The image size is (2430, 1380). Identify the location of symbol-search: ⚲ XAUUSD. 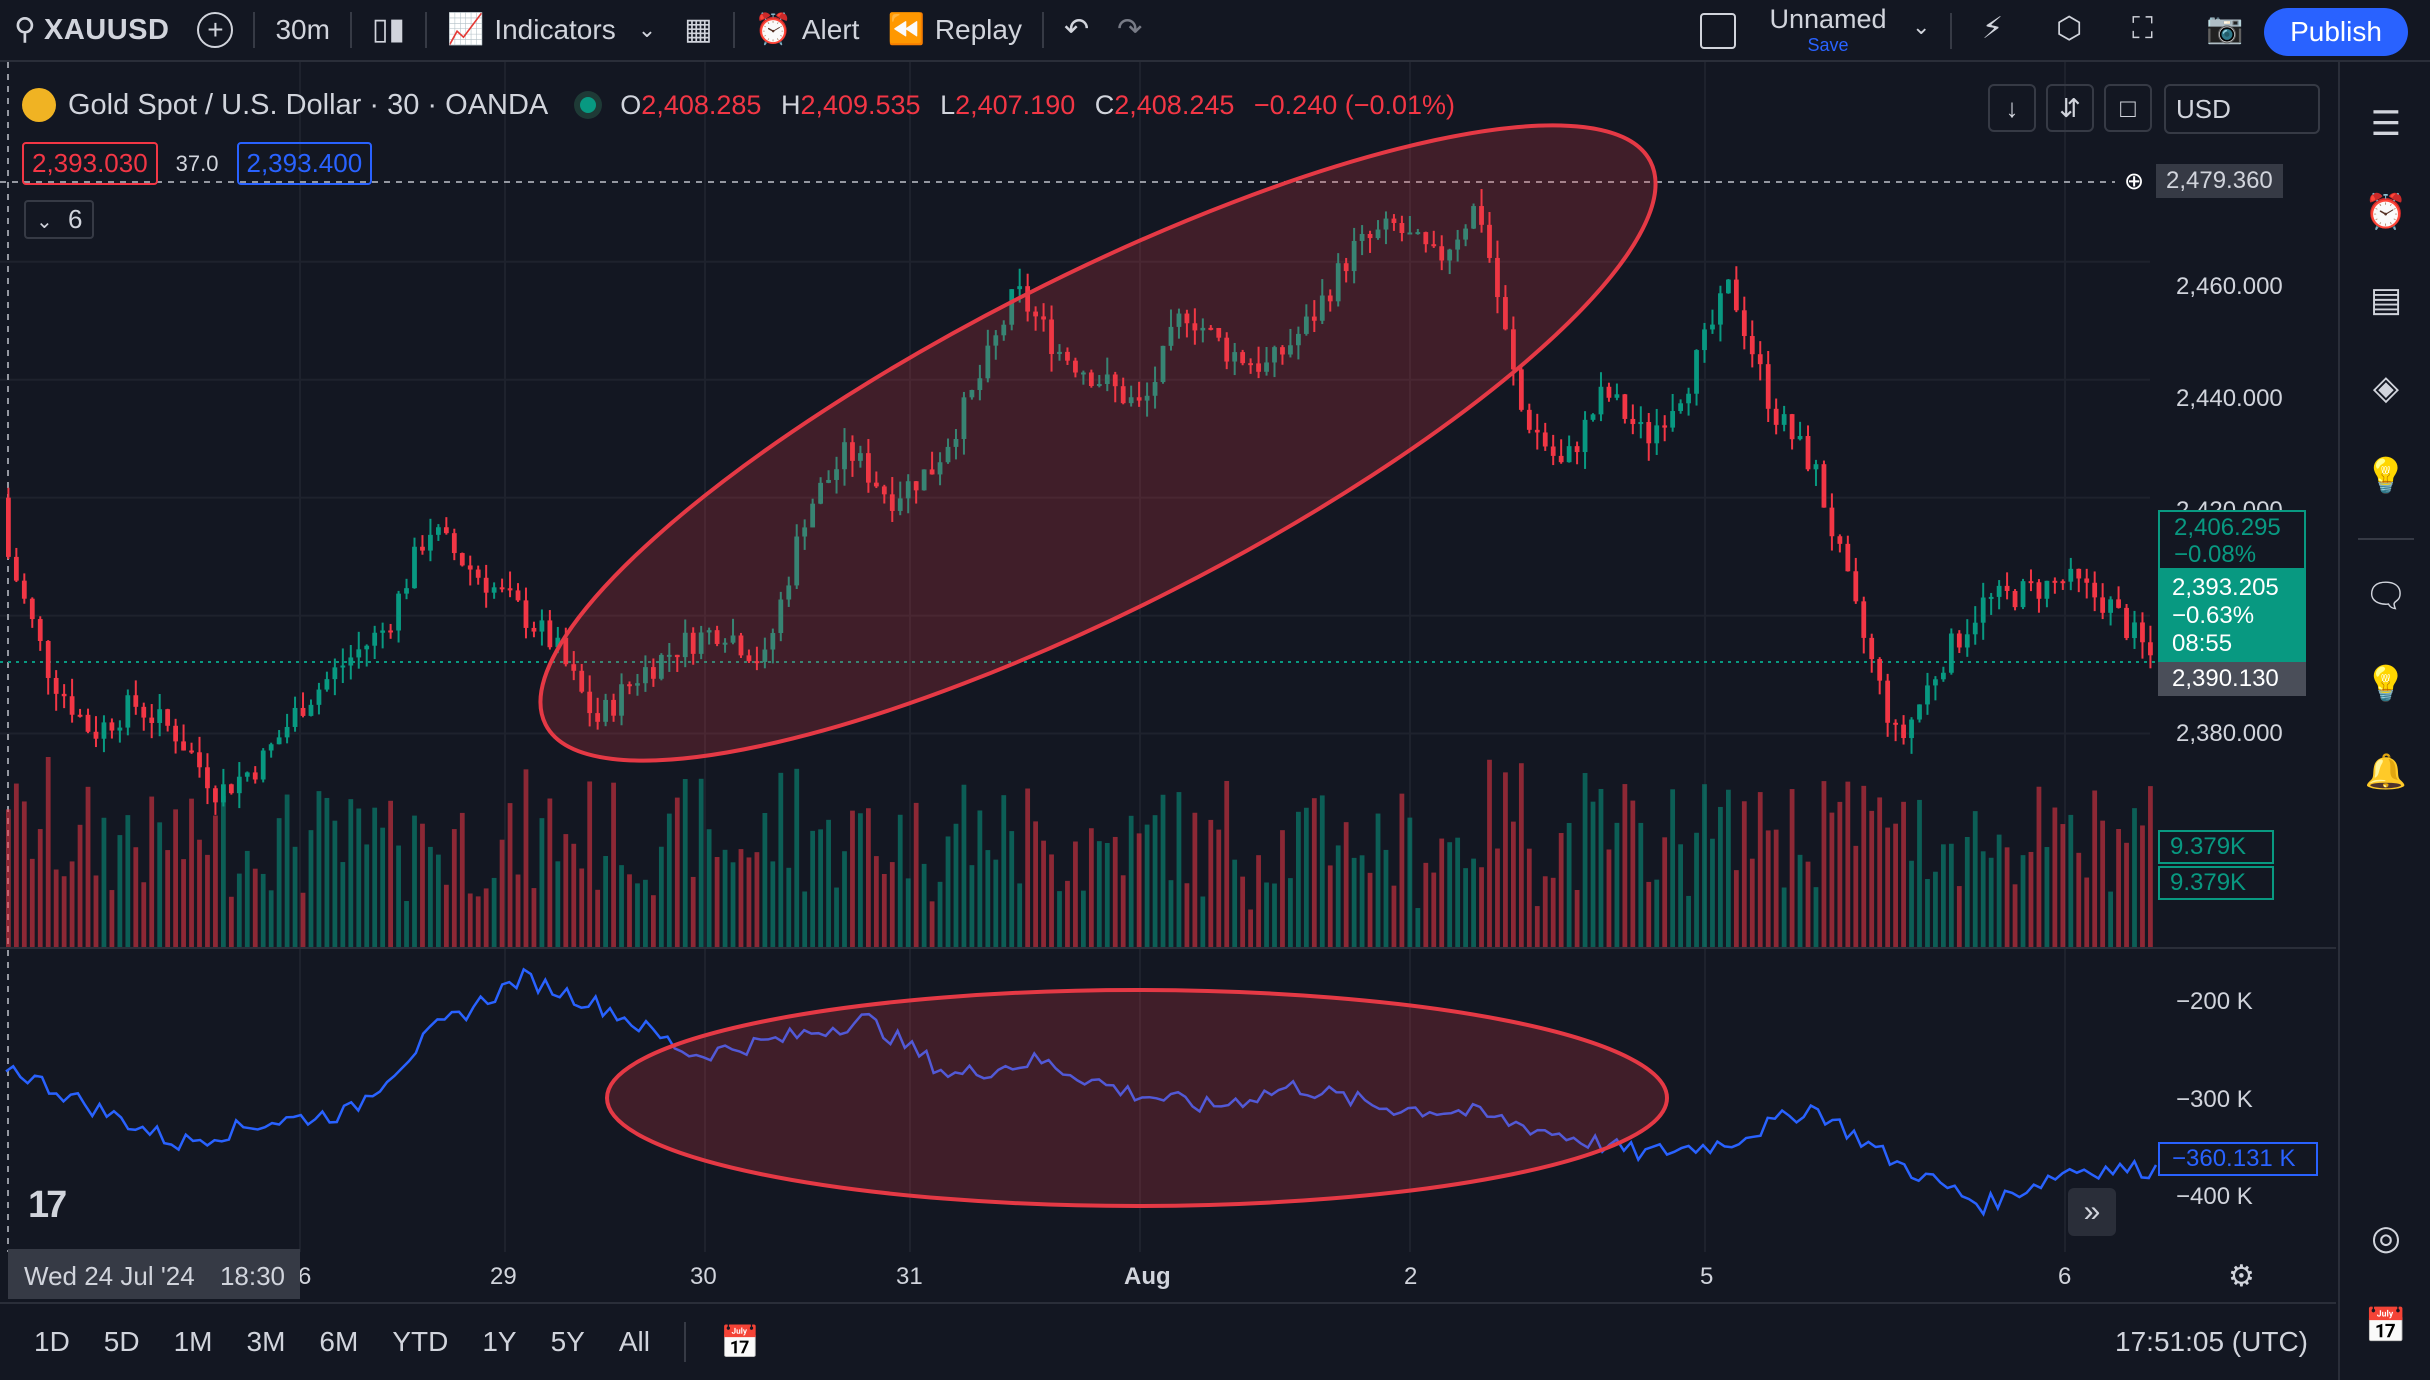
(91, 30).